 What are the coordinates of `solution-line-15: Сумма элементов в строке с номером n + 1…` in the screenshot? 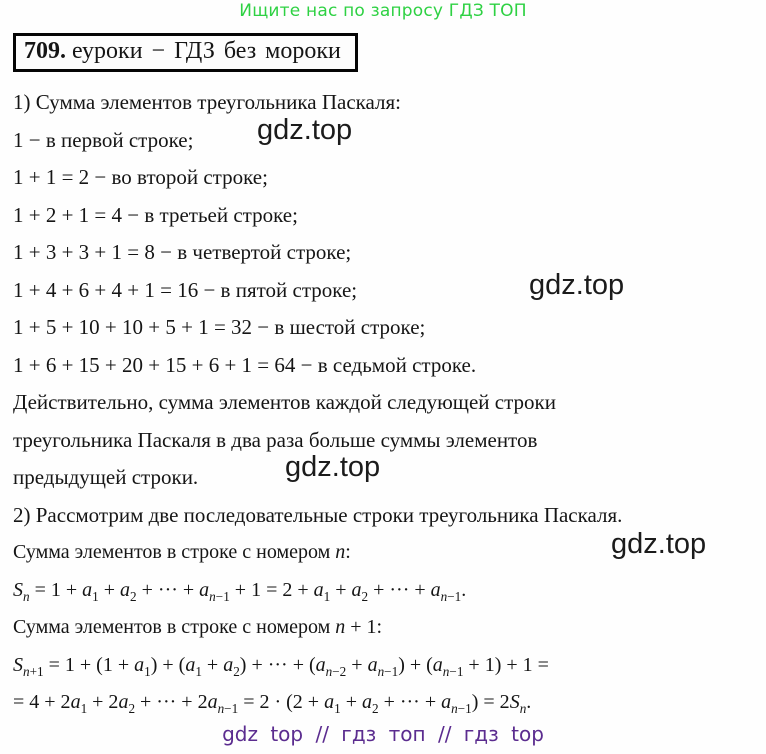 It's located at (198, 627).